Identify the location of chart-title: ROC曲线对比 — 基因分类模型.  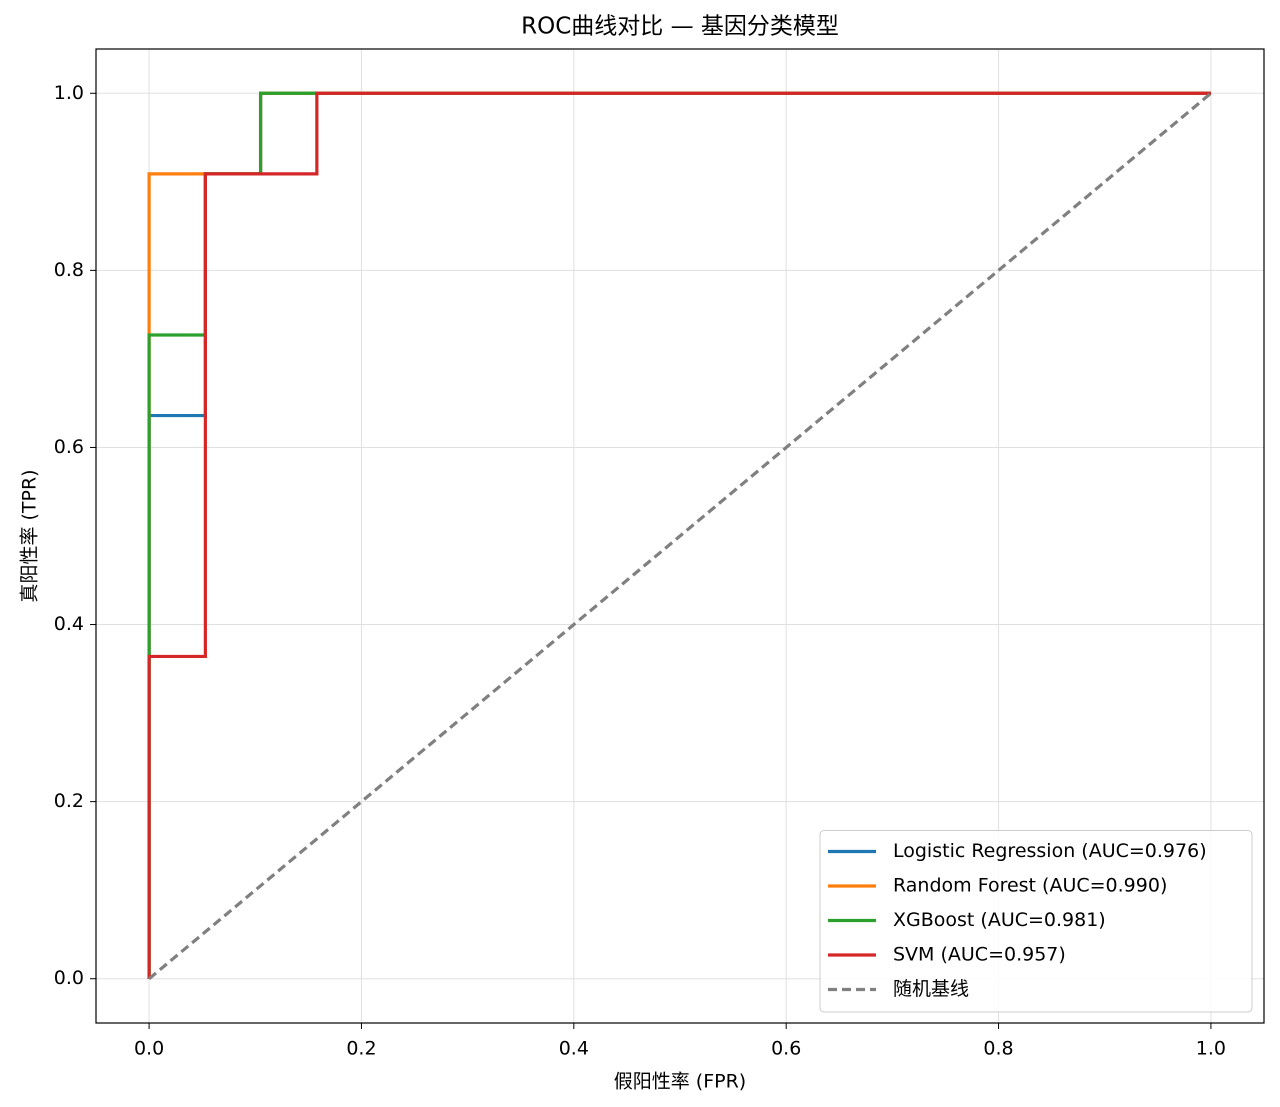
(680, 27).